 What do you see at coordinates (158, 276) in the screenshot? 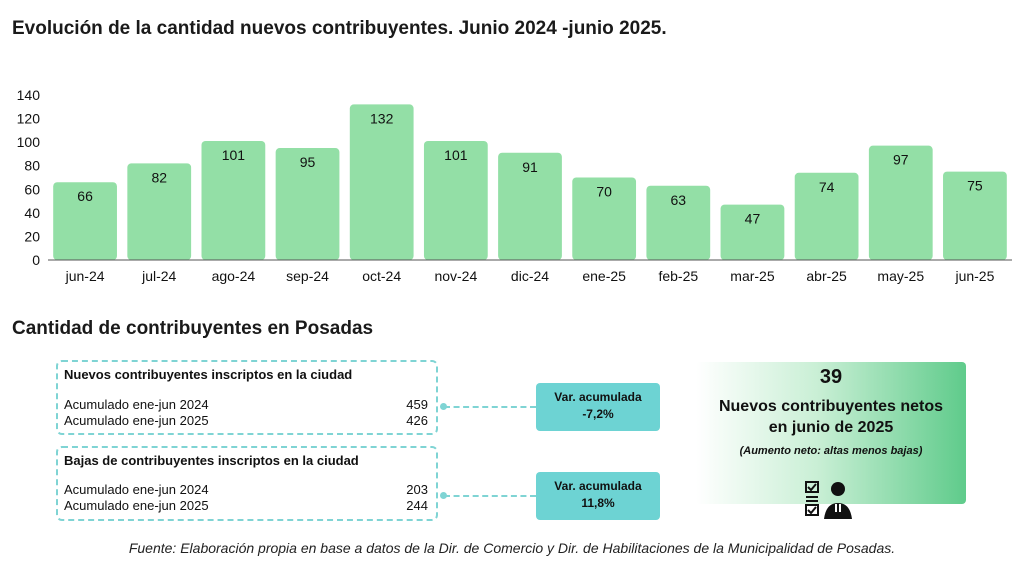
I see `x-tick-label: jul-24` at bounding box center [158, 276].